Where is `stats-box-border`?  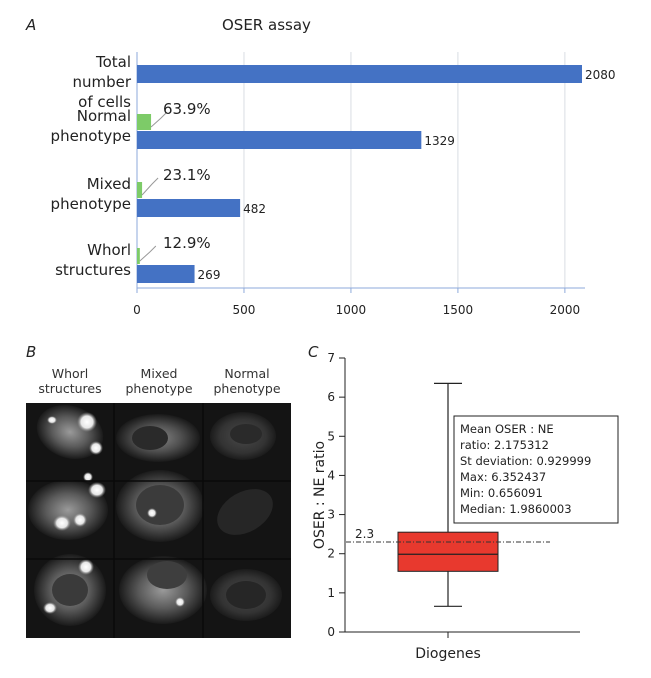 stats-box-border is located at coordinates (536, 469).